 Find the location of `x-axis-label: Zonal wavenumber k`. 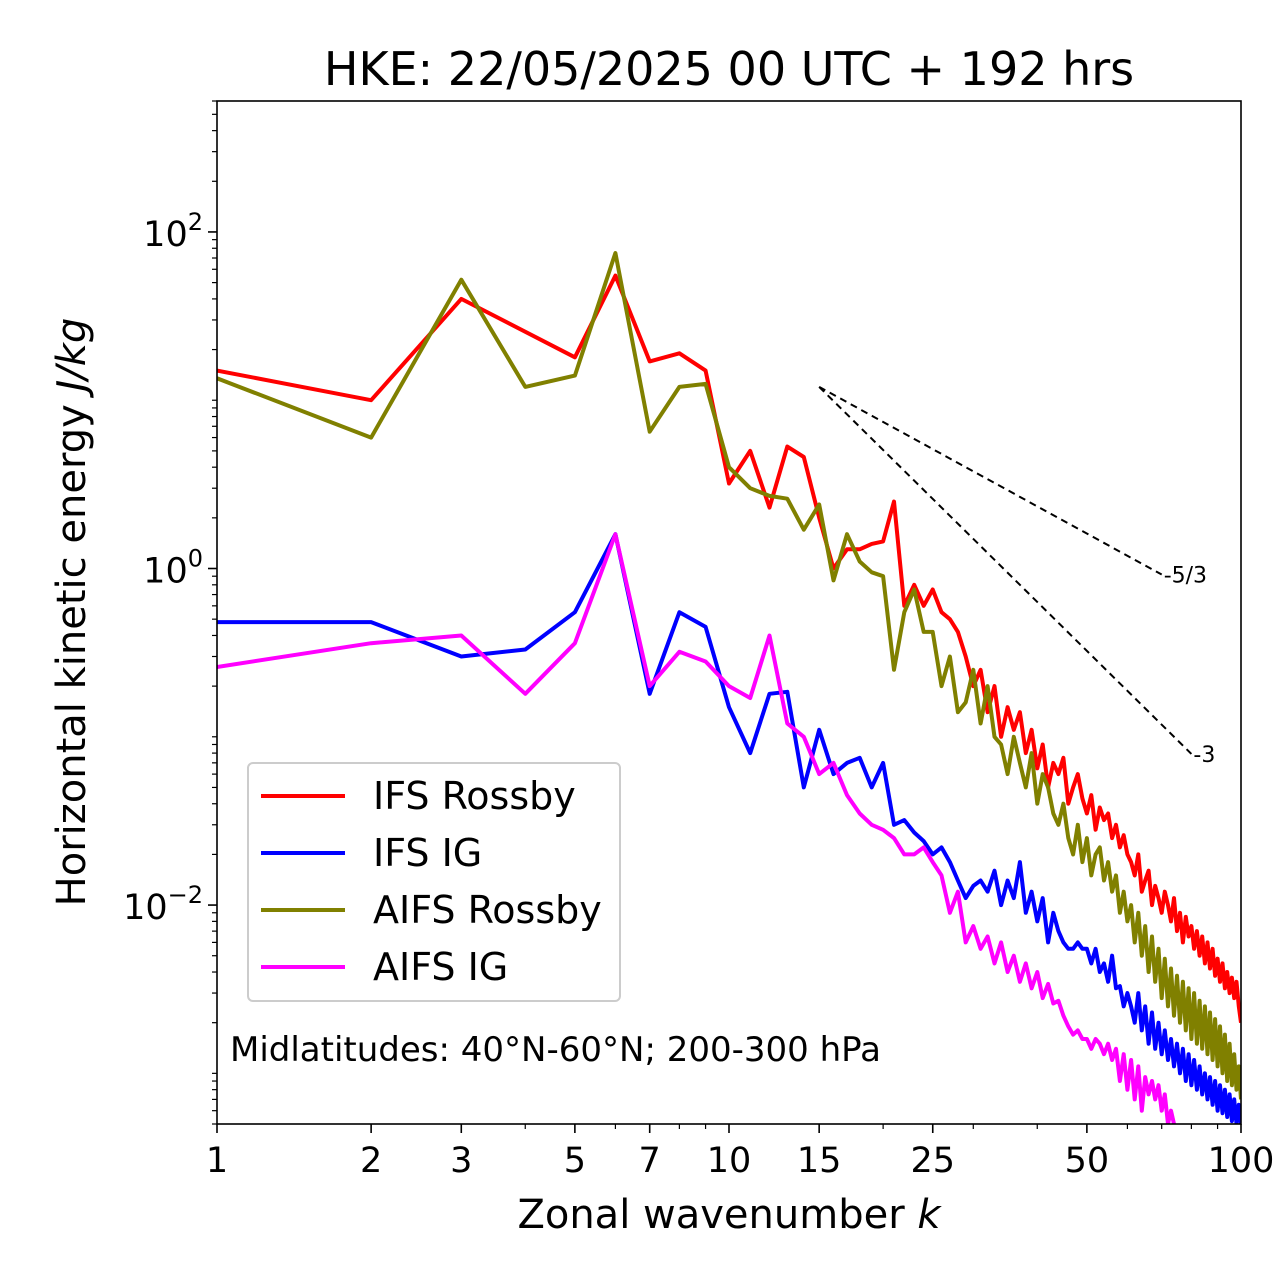

x-axis-label: Zonal wavenumber k is located at coordinates (729, 1215).